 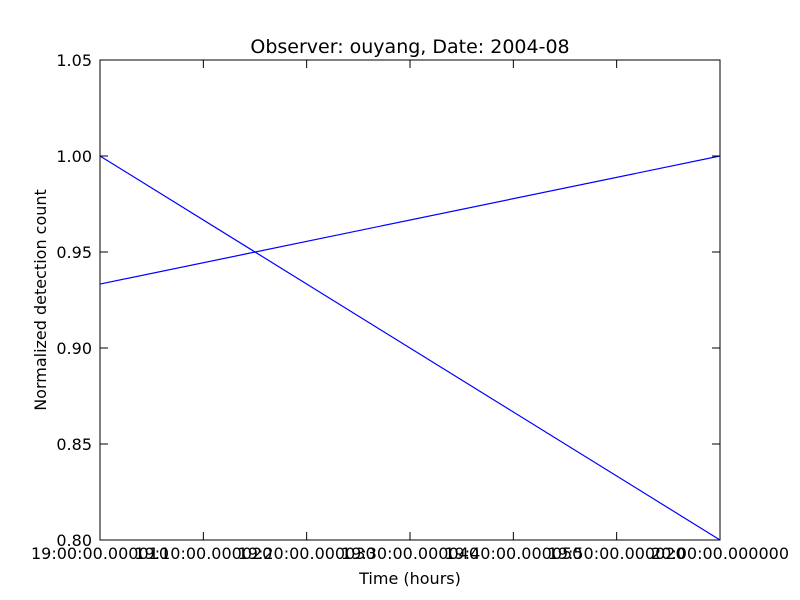 What do you see at coordinates (409, 47) in the screenshot?
I see `chart-title: Observer: ouyang, Date: 2004-08` at bounding box center [409, 47].